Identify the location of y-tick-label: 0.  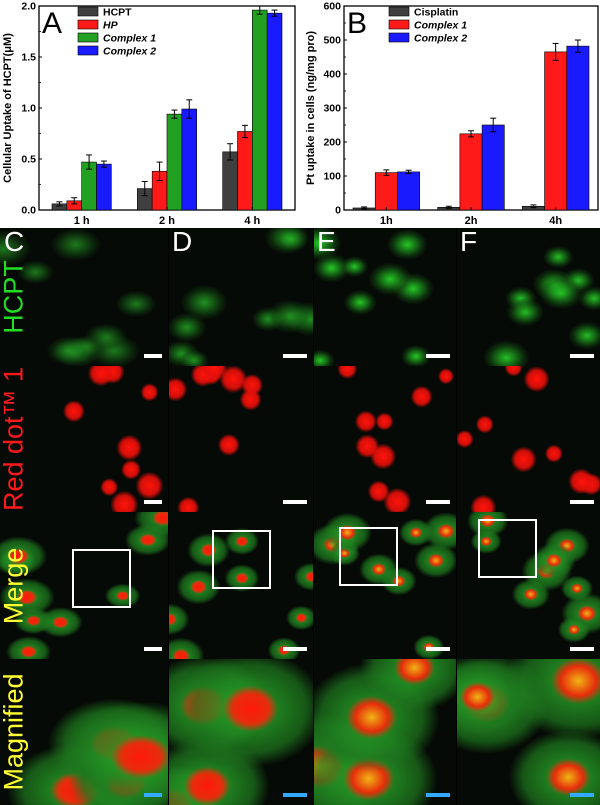
(338, 211).